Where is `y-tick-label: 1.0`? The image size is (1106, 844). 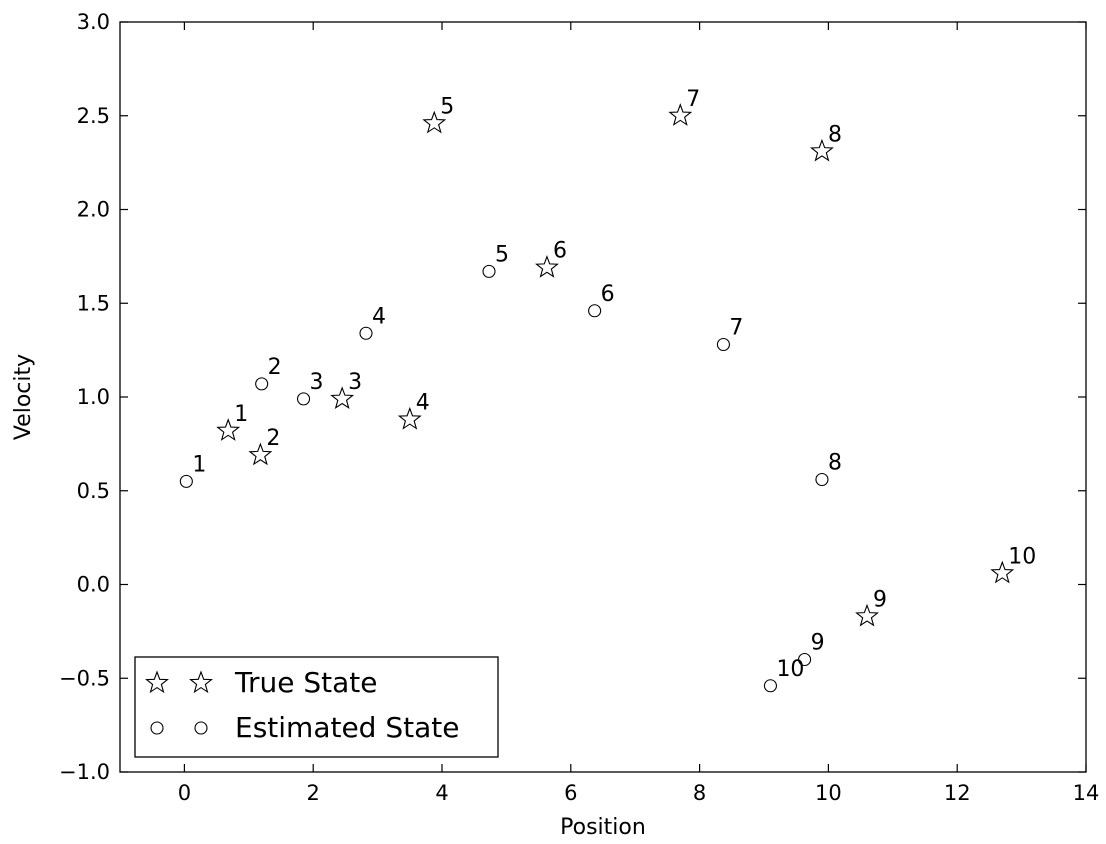
y-tick-label: 1.0 is located at coordinates (93, 397).